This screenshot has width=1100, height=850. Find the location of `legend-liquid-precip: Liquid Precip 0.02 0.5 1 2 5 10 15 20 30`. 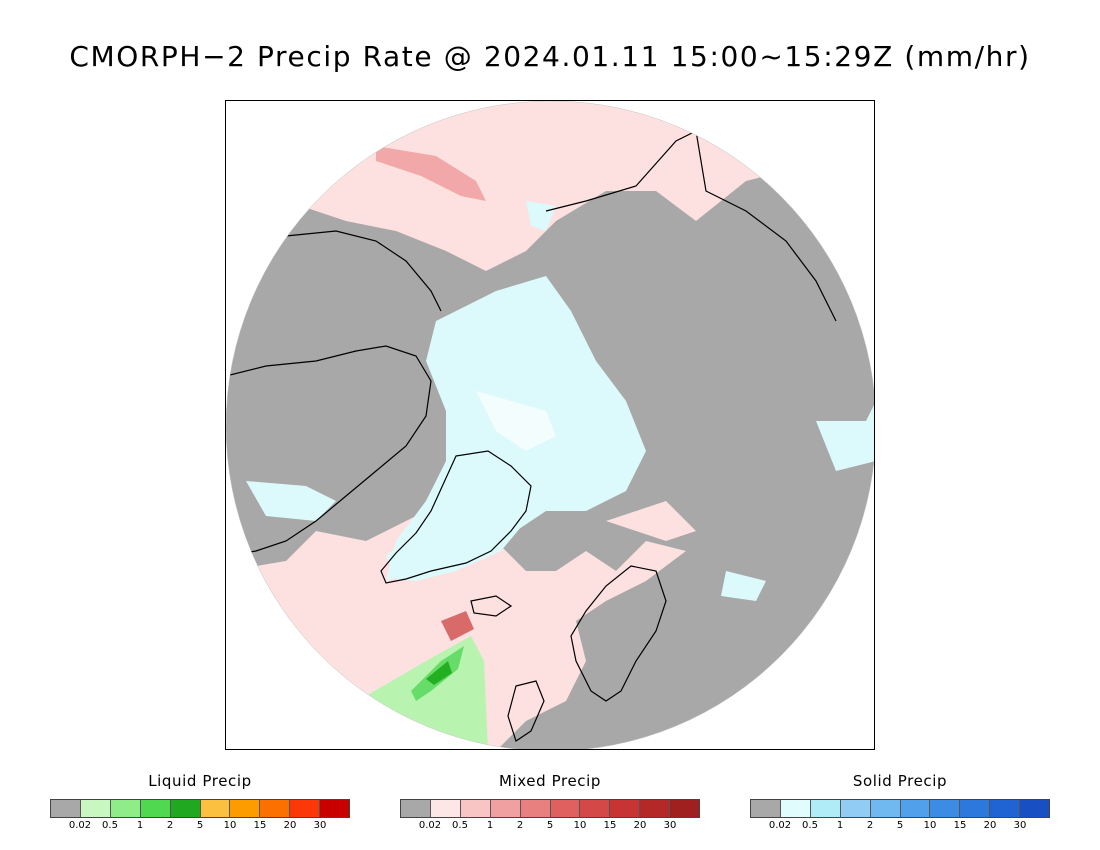

legend-liquid-precip: Liquid Precip 0.02 0.5 1 2 5 10 15 20 30 is located at coordinates (200, 802).